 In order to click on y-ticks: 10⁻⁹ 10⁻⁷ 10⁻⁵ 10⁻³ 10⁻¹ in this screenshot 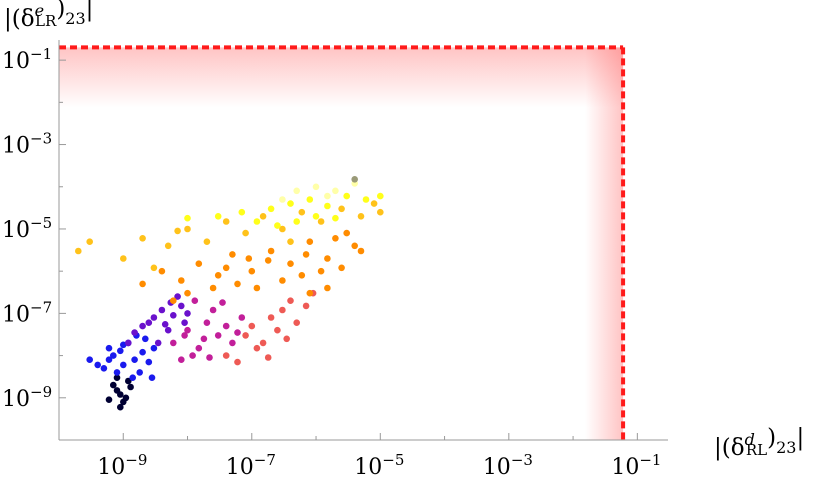, I will do `click(34, 243)`.